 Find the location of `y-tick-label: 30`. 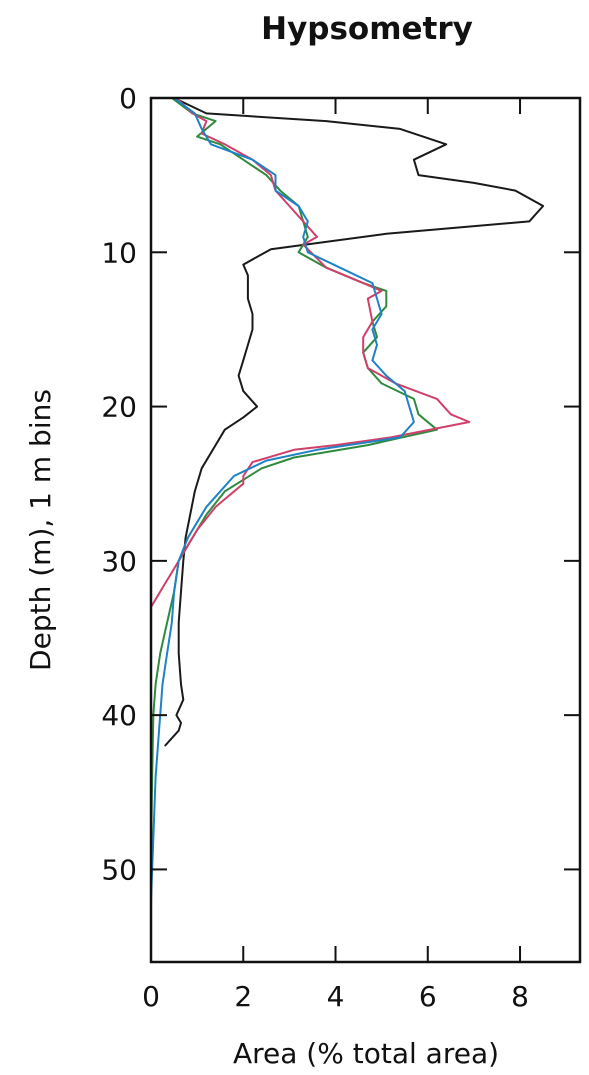

y-tick-label: 30 is located at coordinates (119, 561).